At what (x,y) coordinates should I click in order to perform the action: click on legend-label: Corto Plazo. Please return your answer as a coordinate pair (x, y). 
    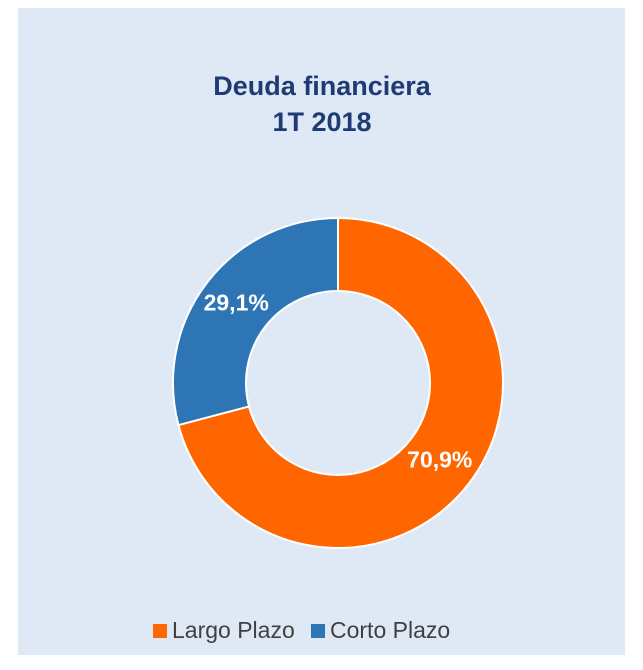
    Looking at the image, I should click on (390, 630).